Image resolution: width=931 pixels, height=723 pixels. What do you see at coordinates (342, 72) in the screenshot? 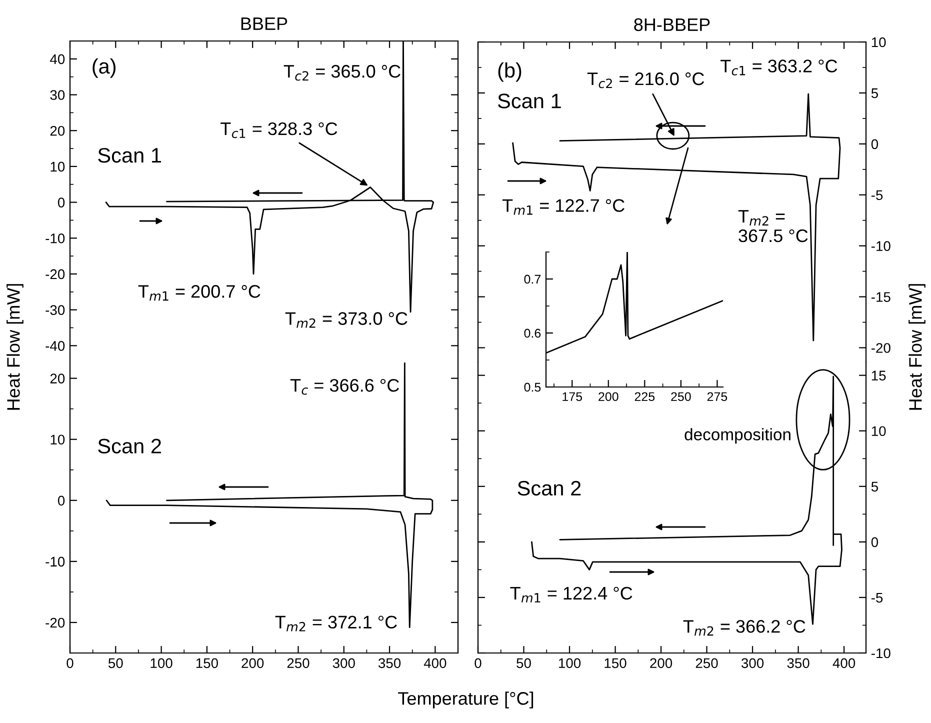
I see `annotation: T$_{c2}$ = 365.0 °C` at bounding box center [342, 72].